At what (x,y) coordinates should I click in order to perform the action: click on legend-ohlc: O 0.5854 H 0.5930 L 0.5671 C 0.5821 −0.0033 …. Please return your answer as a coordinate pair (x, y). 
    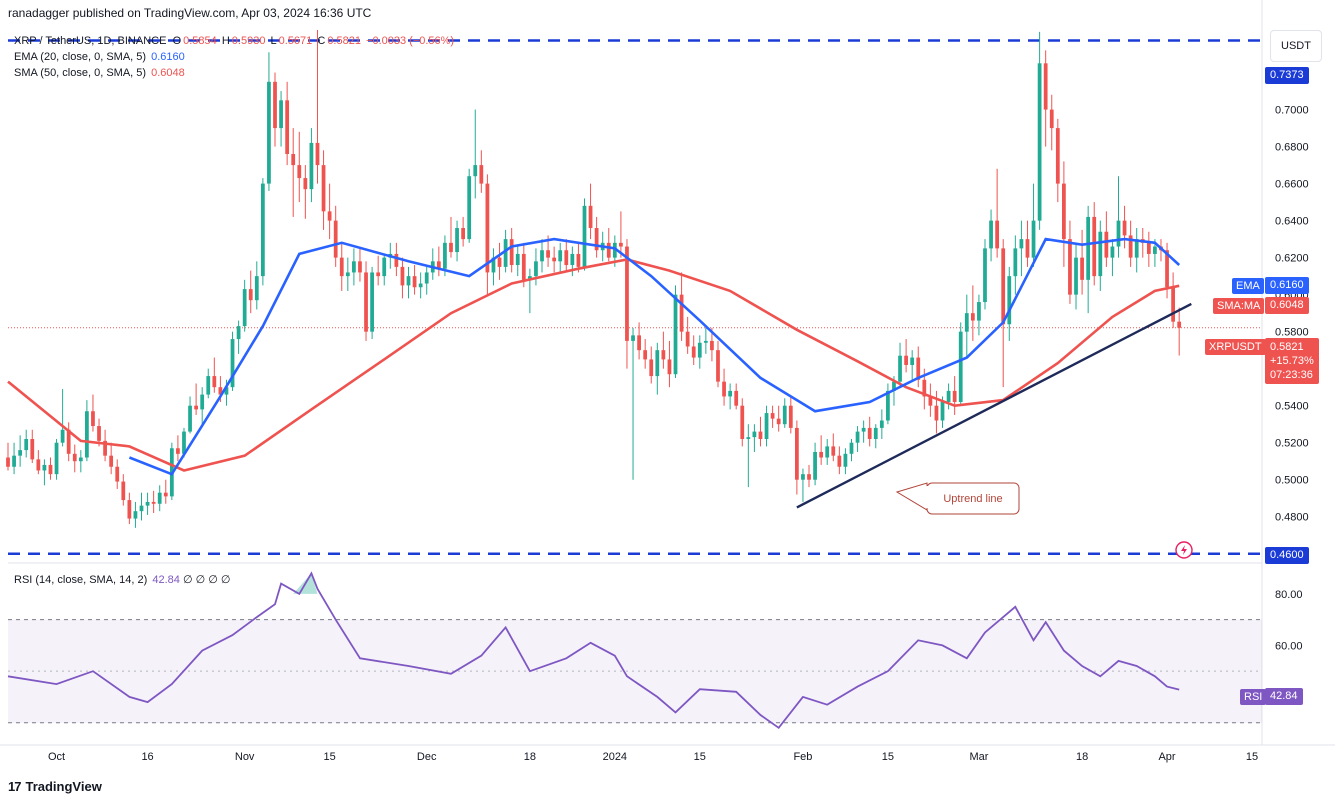
    Looking at the image, I should click on (313, 41).